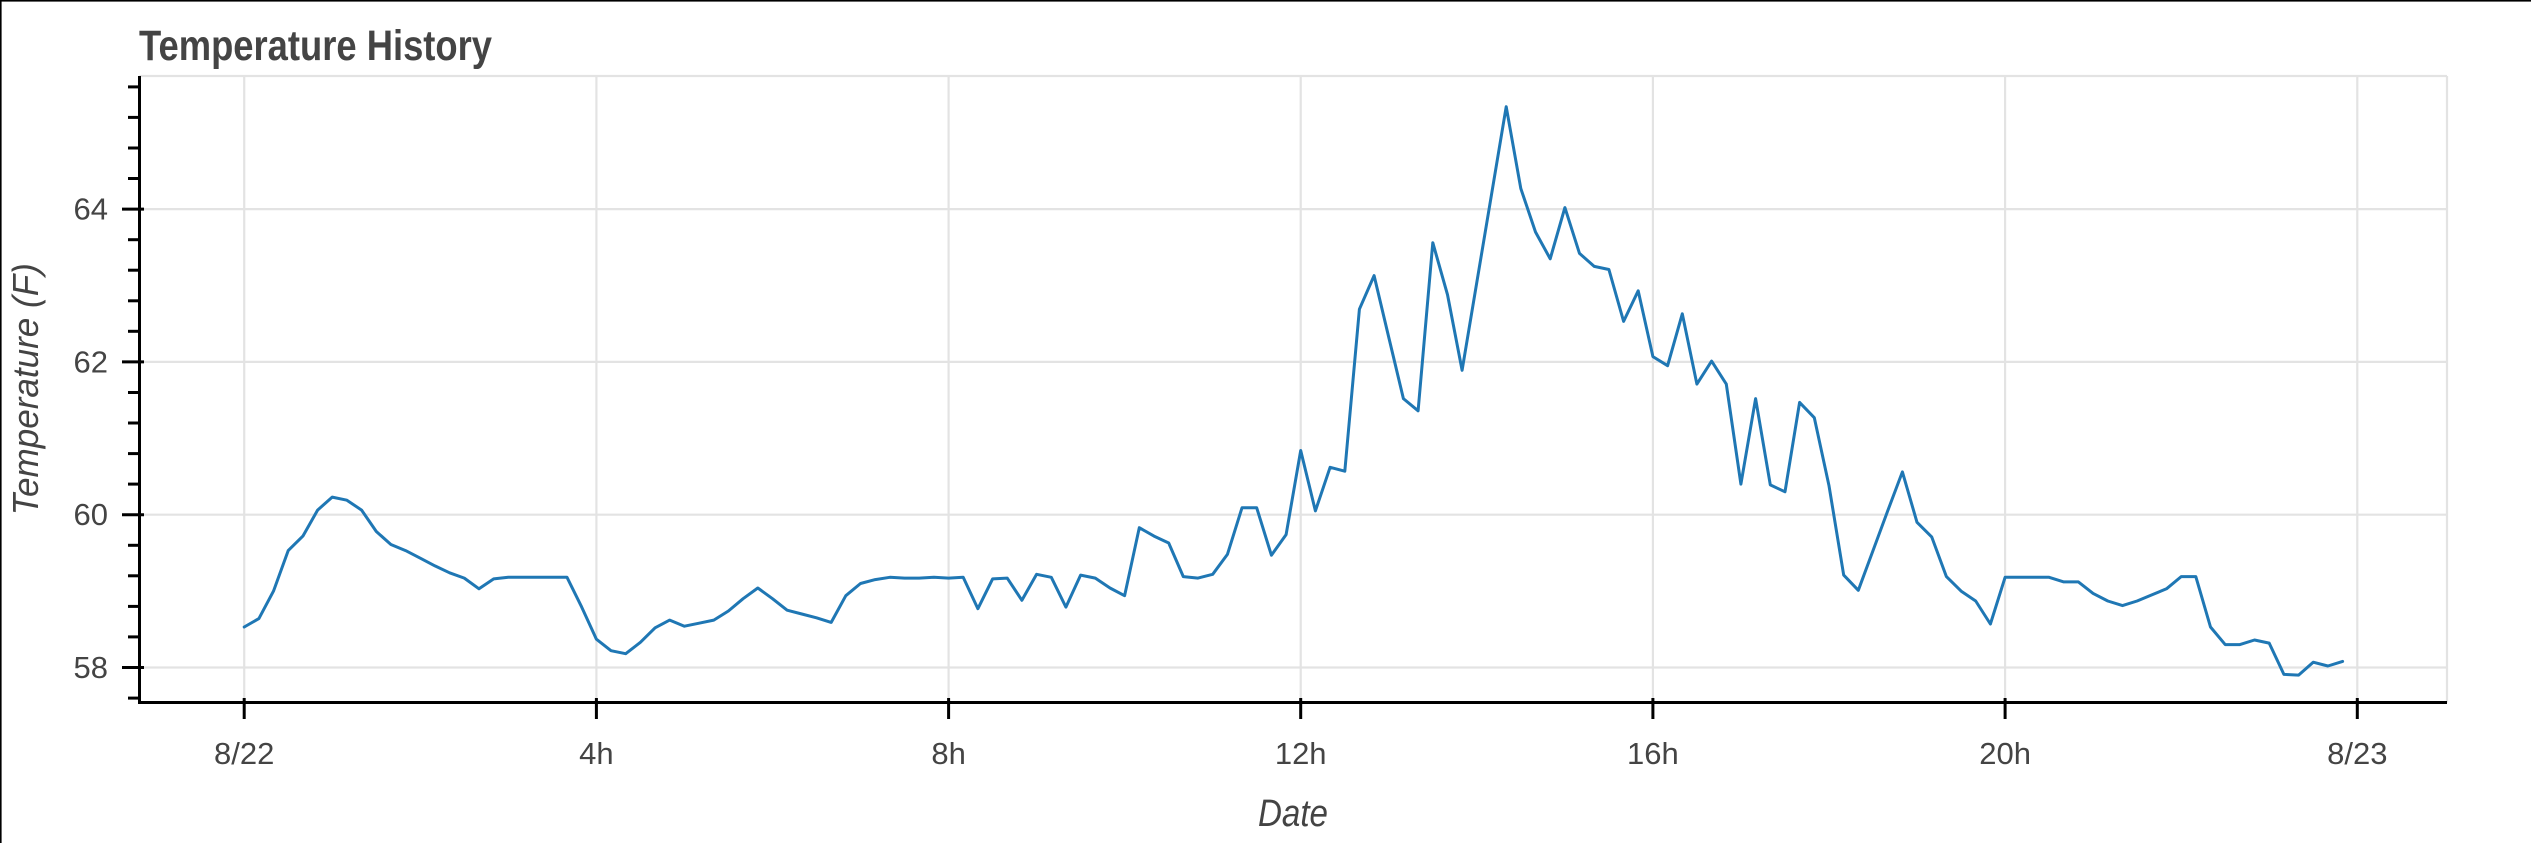 The width and height of the screenshot is (2531, 843). Describe the element at coordinates (91, 209) in the screenshot. I see `svg-text: 64` at that location.